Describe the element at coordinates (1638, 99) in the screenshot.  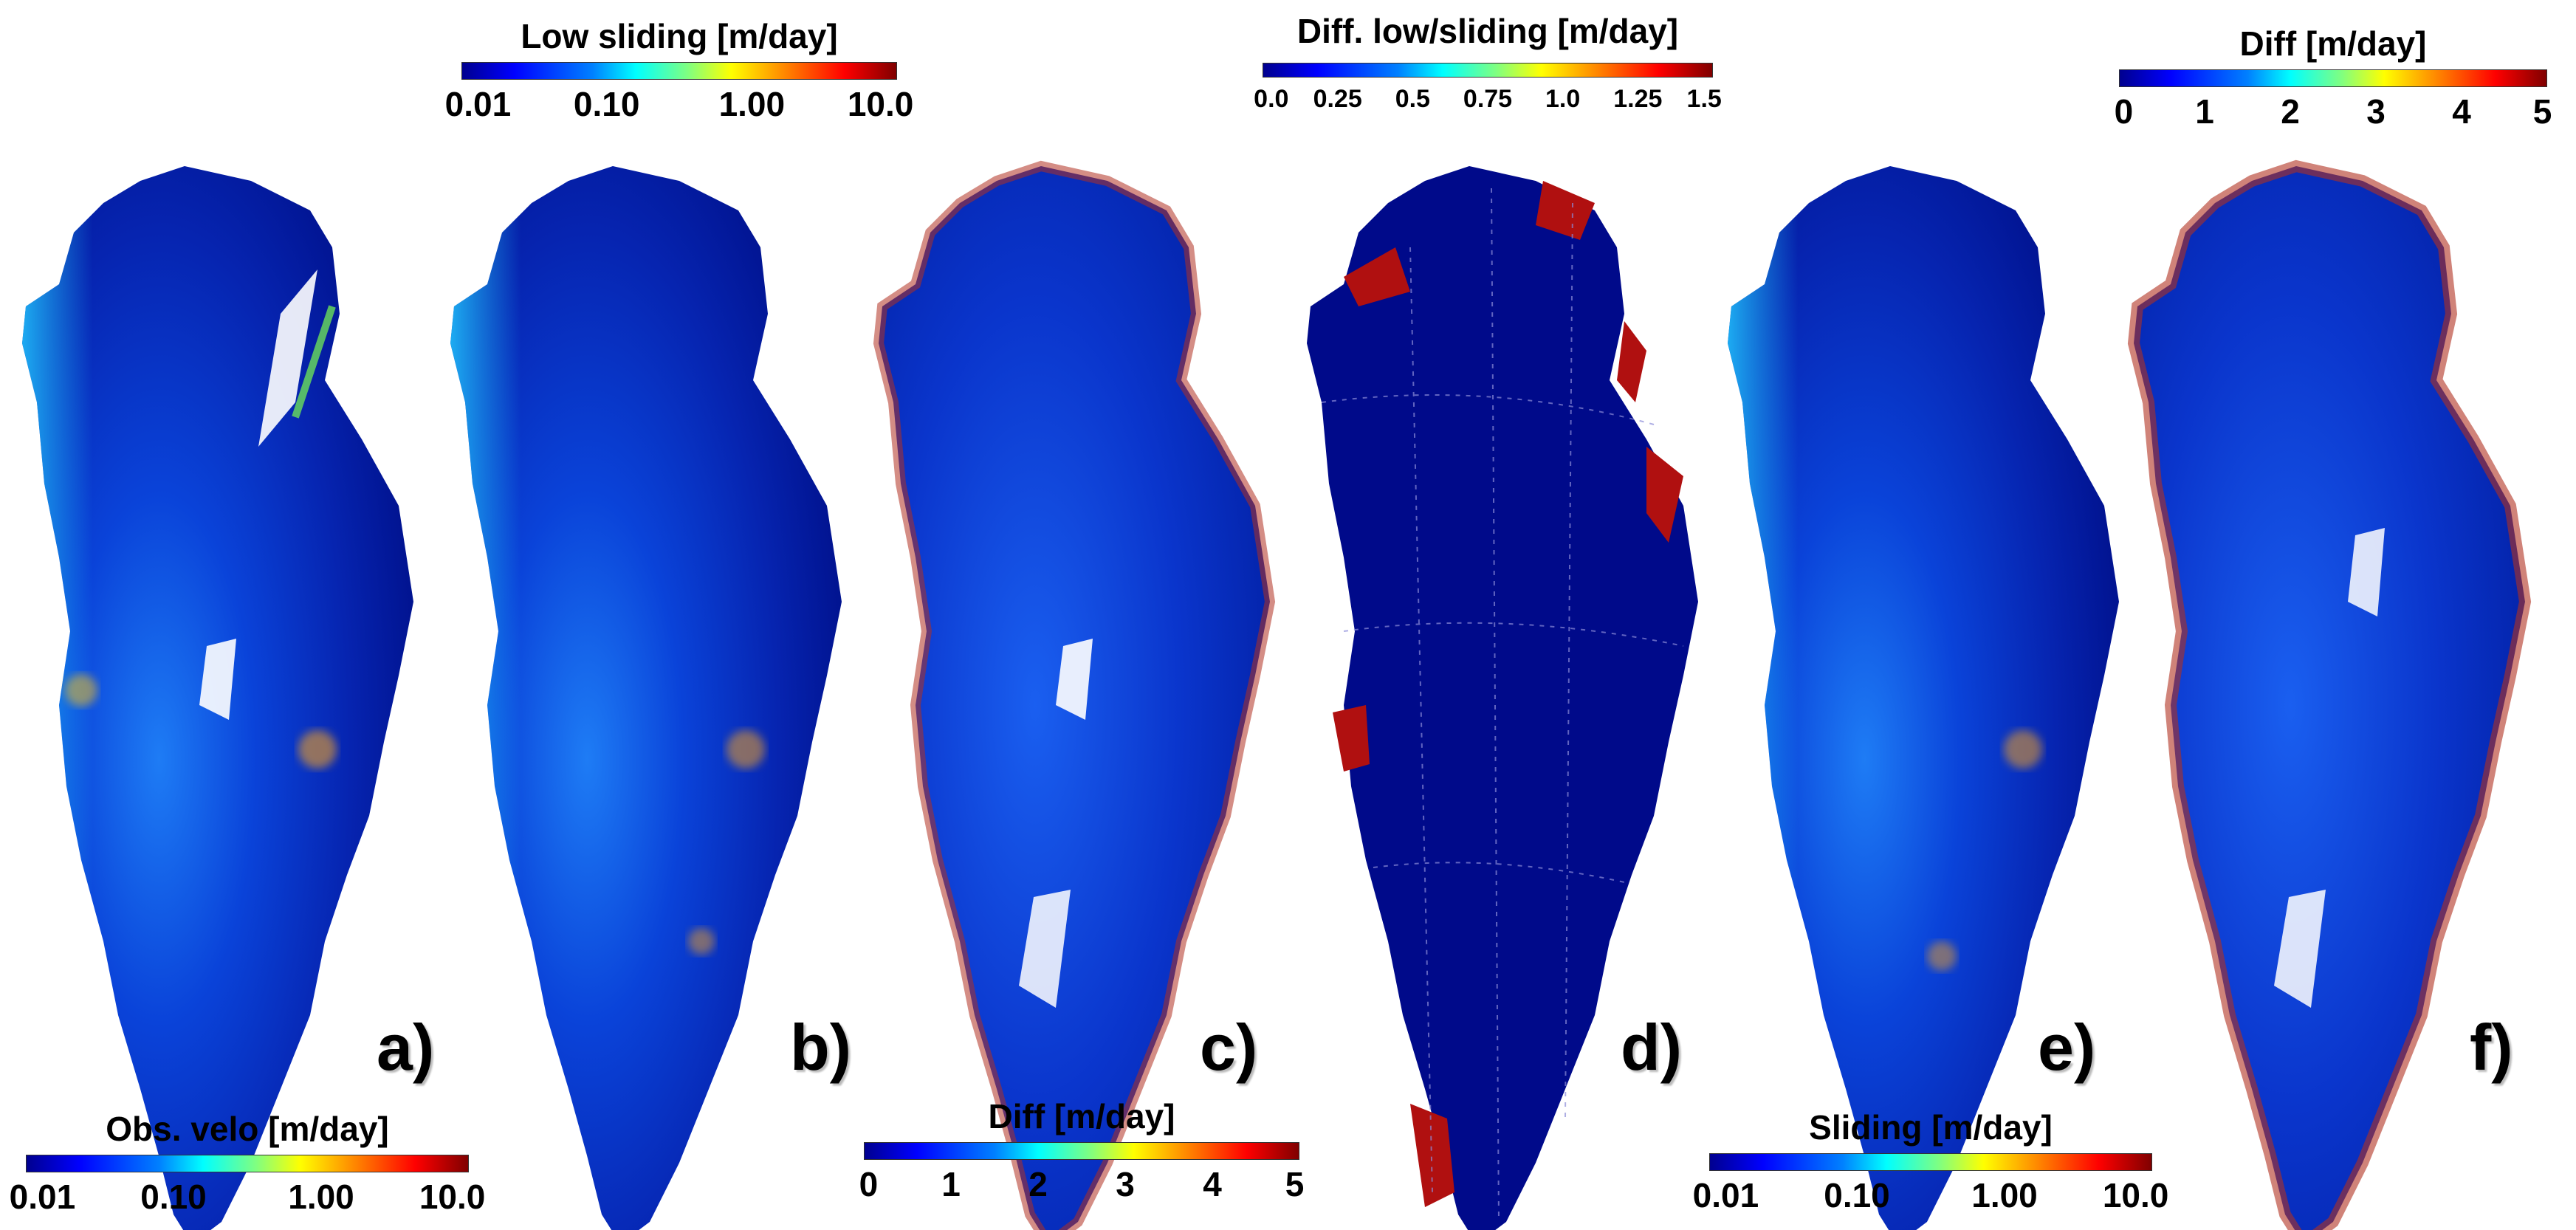
I see `colorbar-tick-label: 1.25` at that location.